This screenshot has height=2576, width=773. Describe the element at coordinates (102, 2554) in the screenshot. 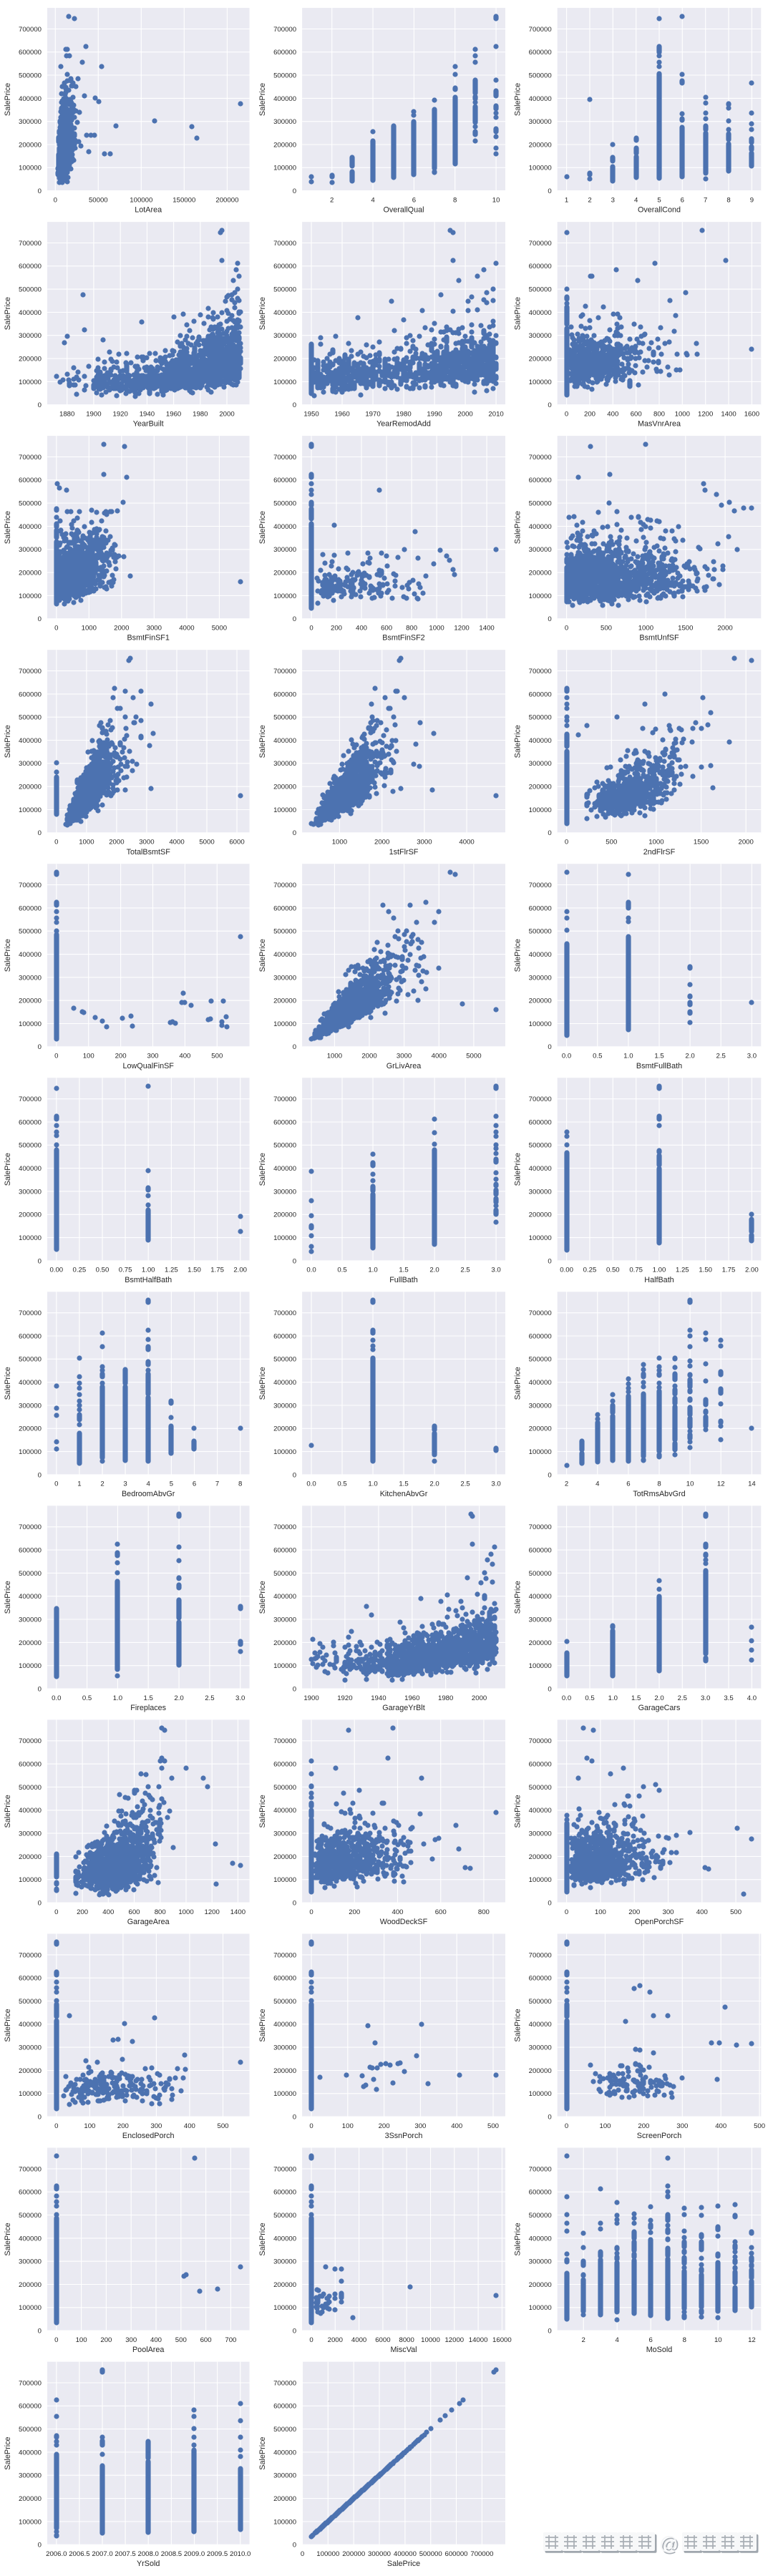

I see `svg-text: 2007.0` at that location.